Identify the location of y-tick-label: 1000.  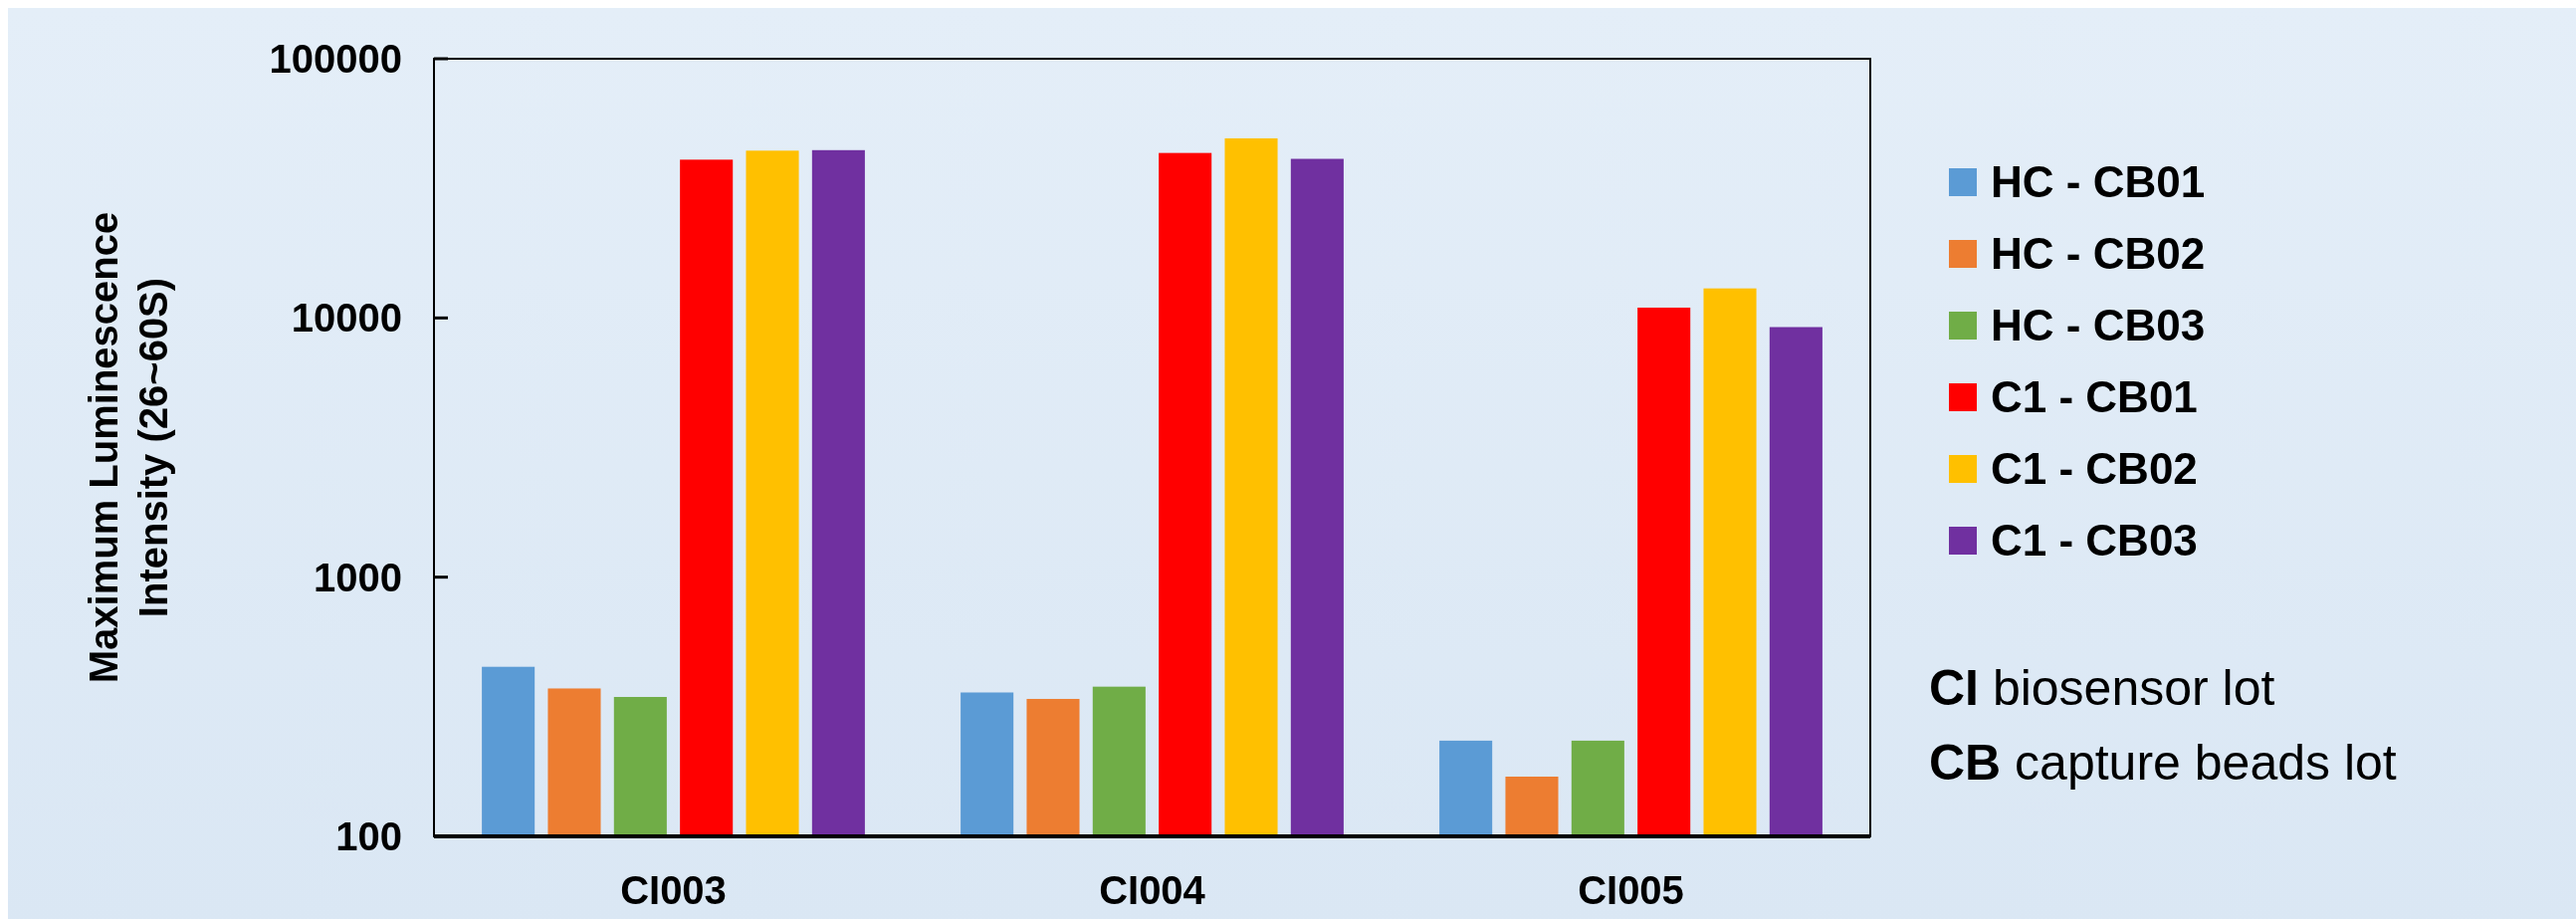
(358, 577).